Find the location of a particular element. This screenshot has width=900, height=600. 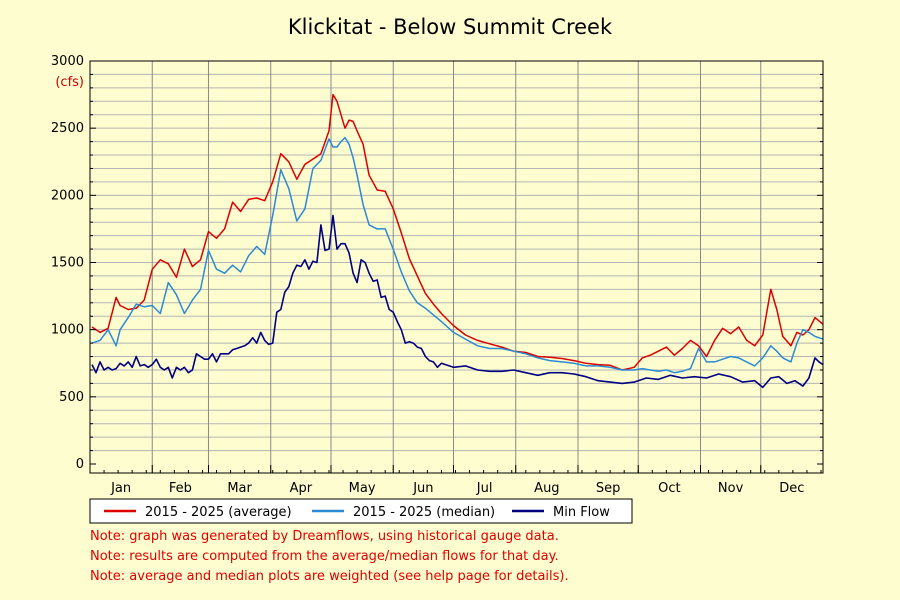

legend-label: 2015 - 2025 (average) is located at coordinates (218, 512).